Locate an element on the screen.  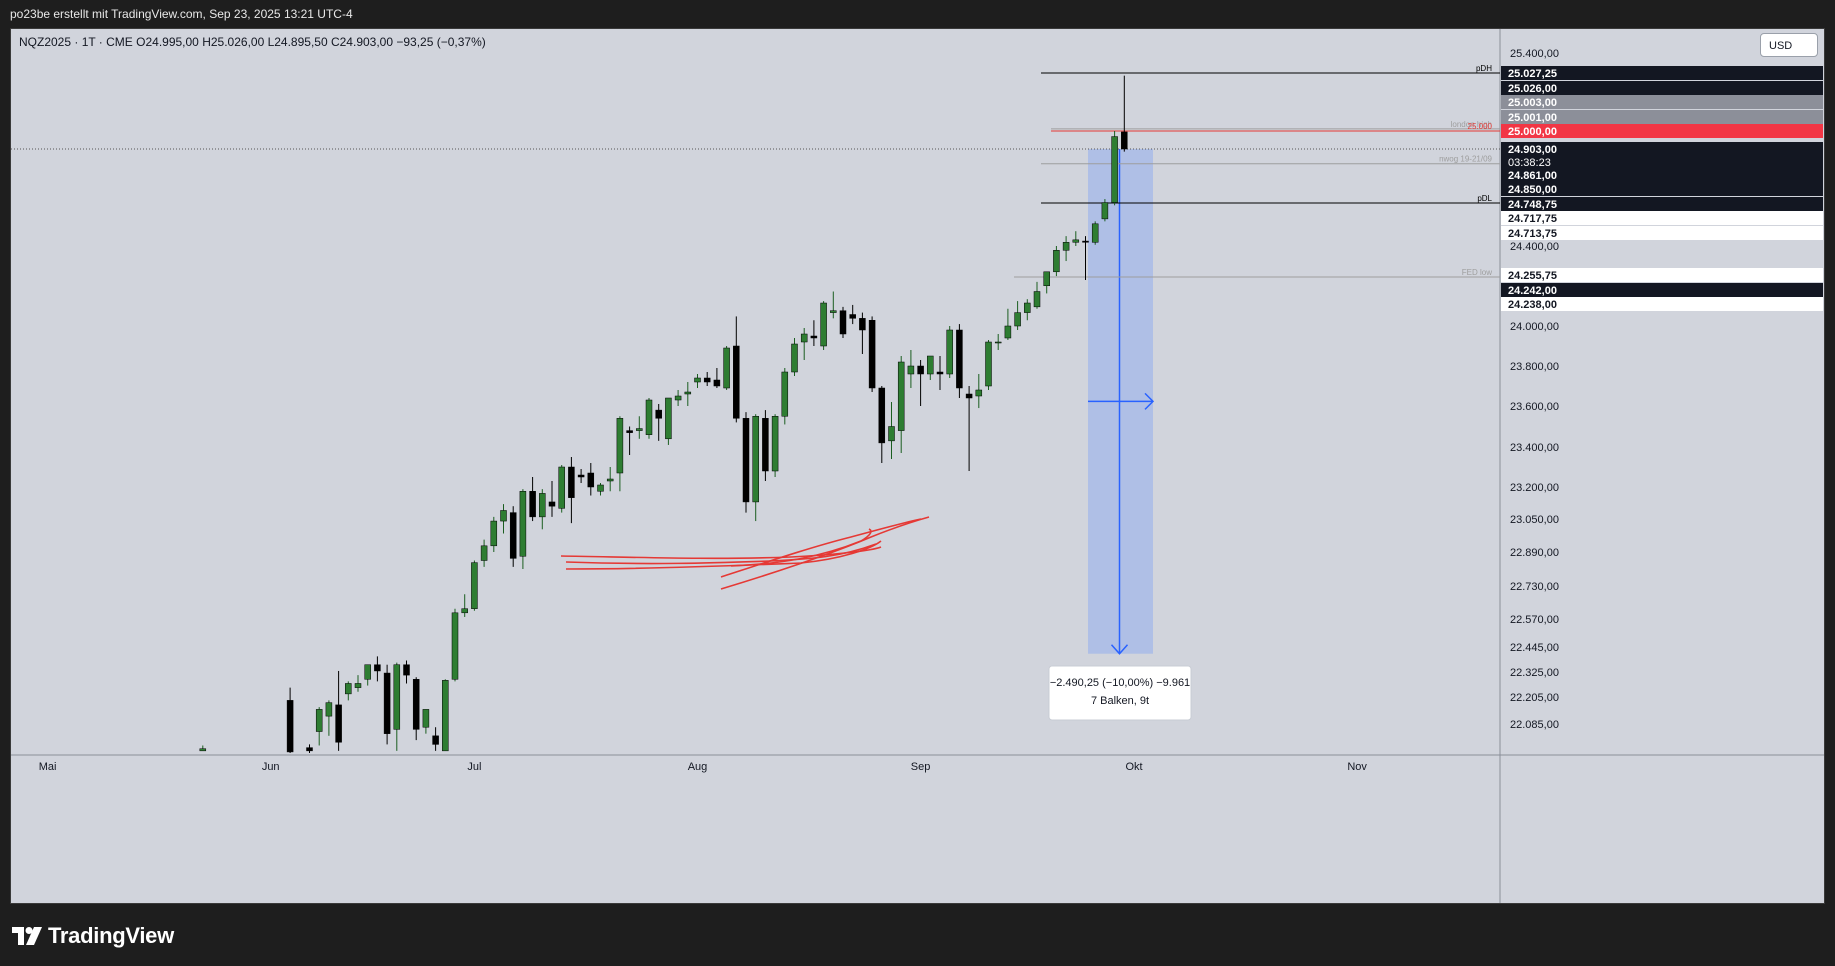
time-tick-label: Nov is located at coordinates (1357, 767).